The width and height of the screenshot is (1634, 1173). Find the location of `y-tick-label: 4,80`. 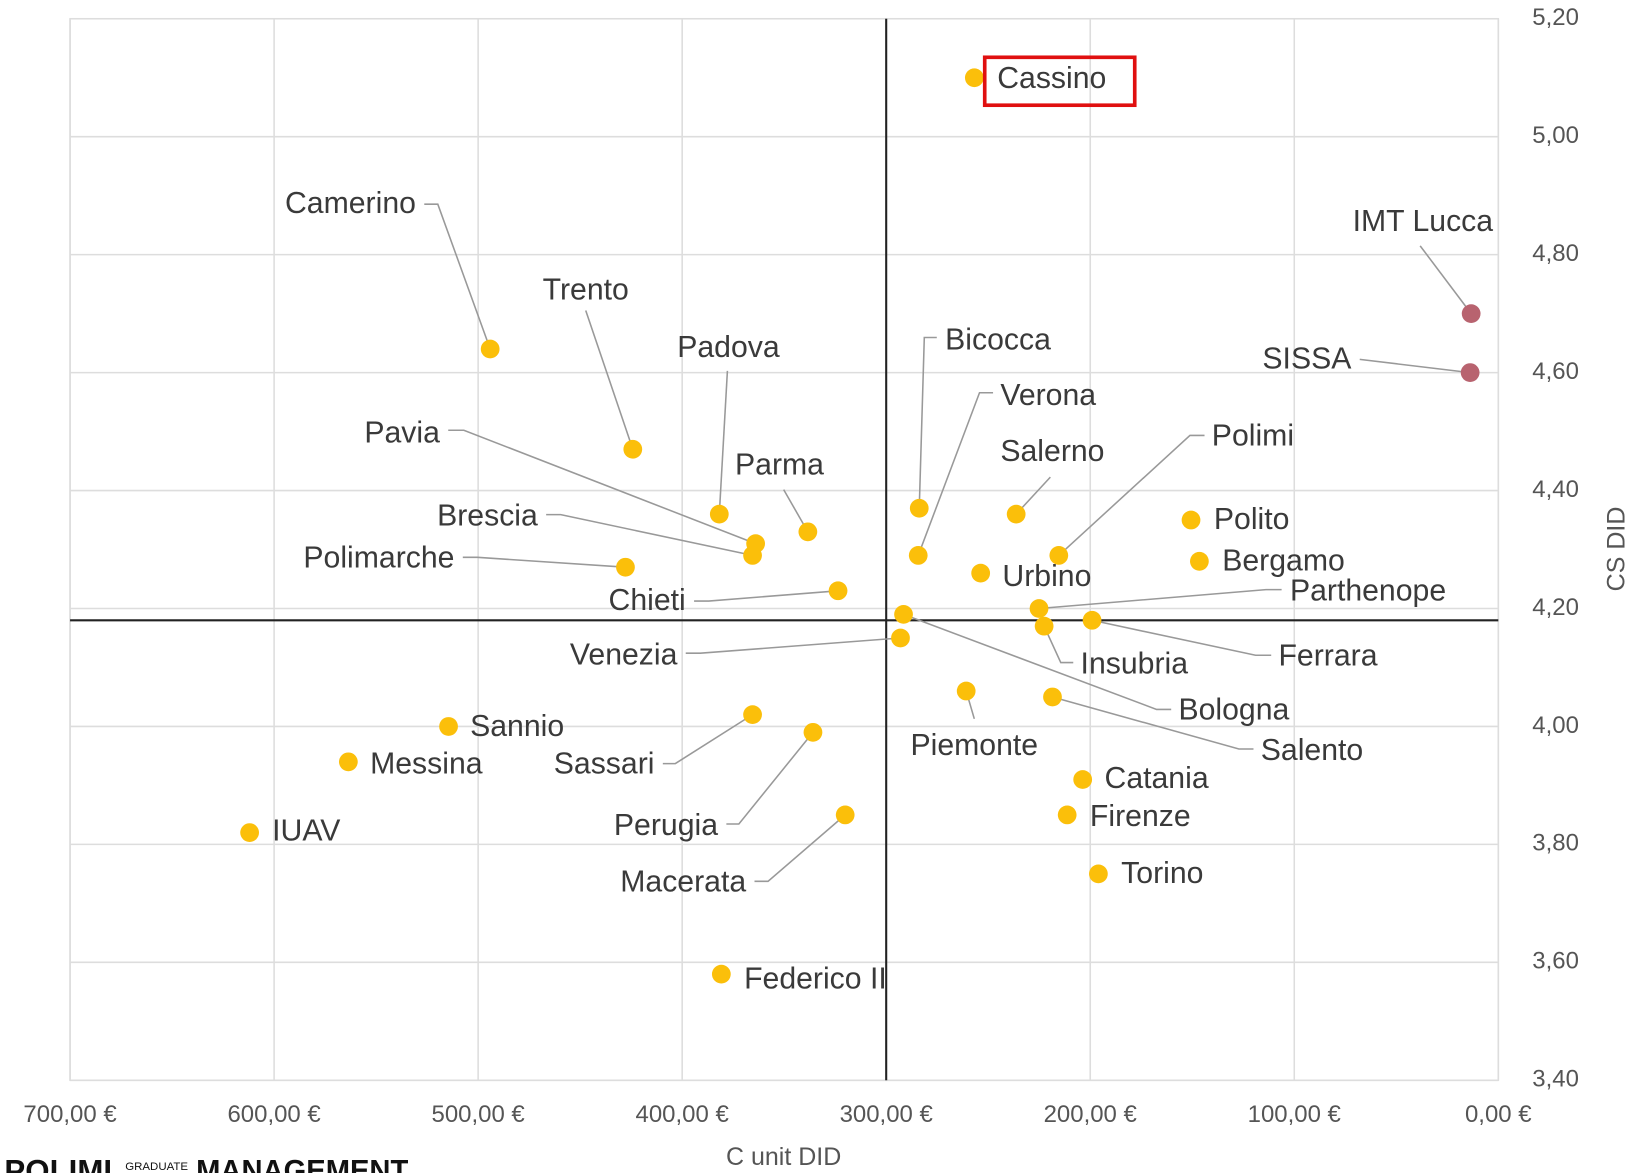

y-tick-label: 4,80 is located at coordinates (1555, 253).